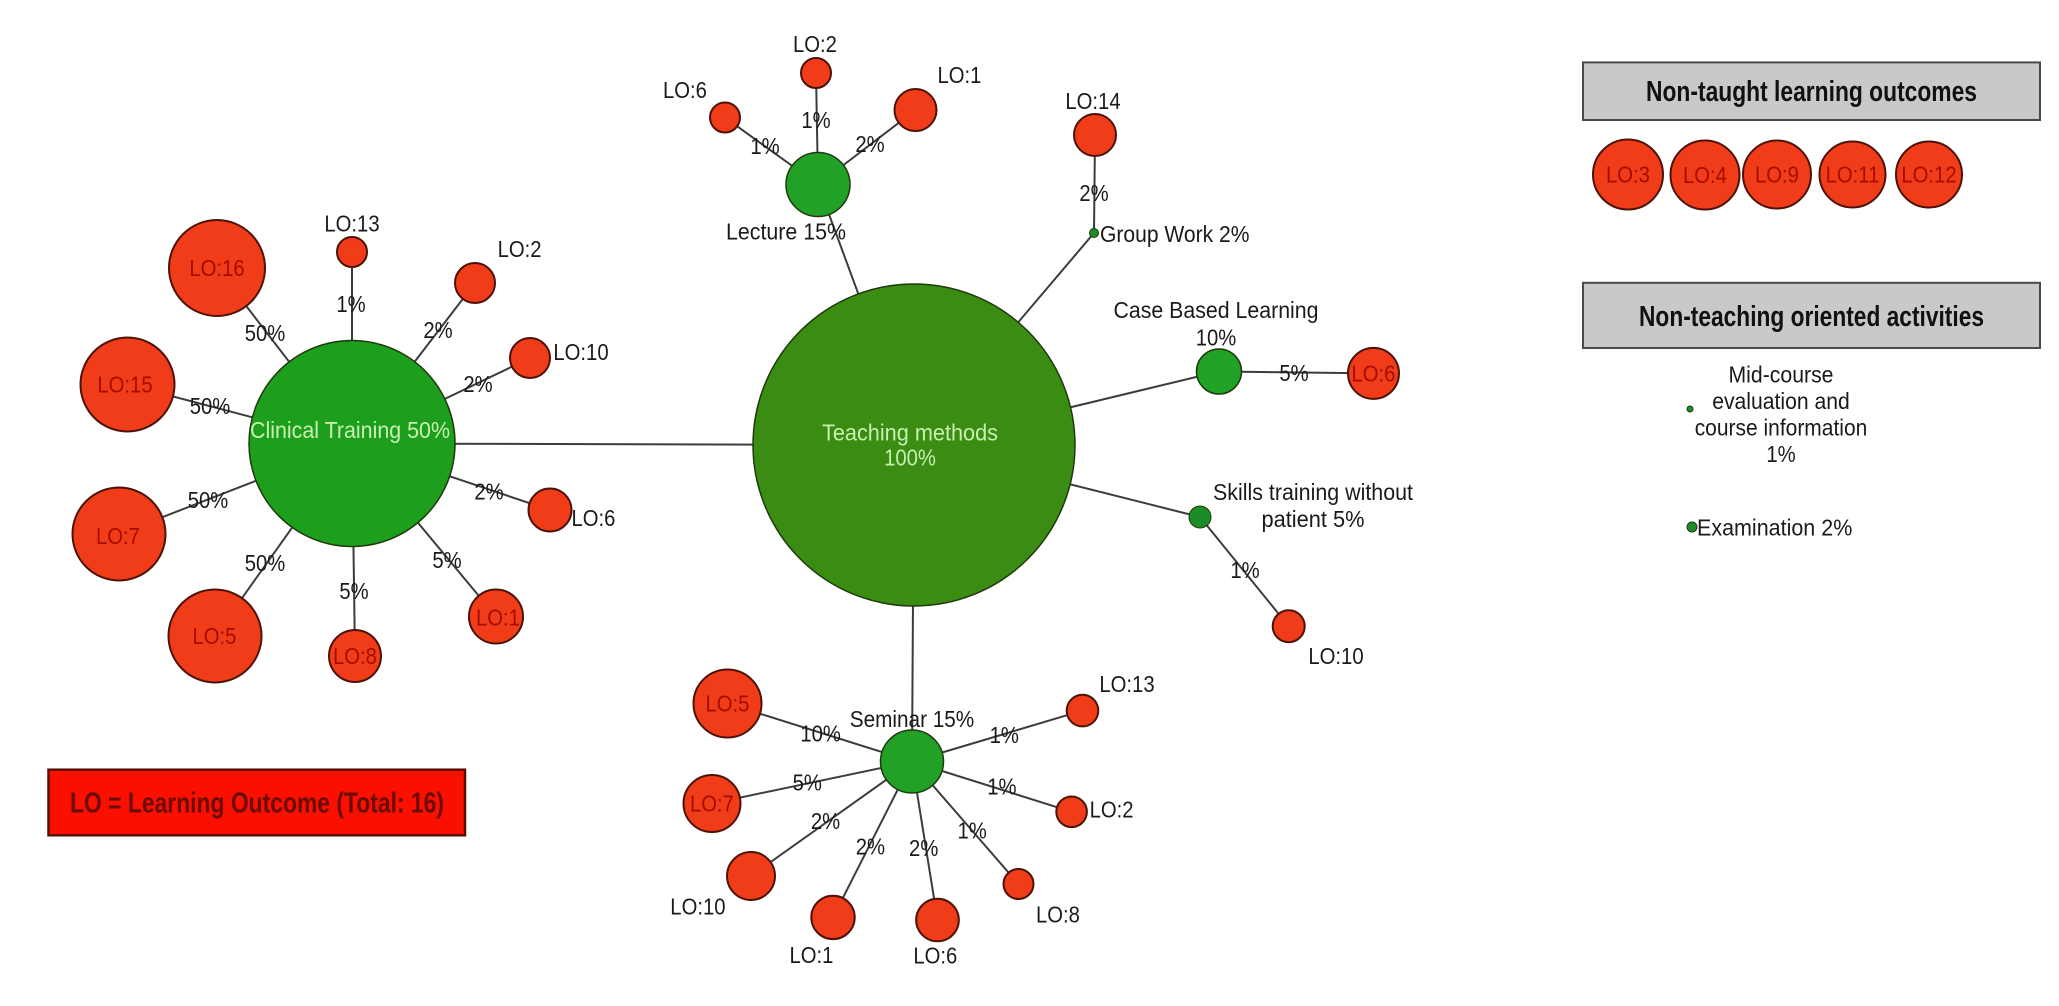 Image resolution: width=2059 pixels, height=1006 pixels. Describe the element at coordinates (1781, 427) in the screenshot. I see `svg-text: course information` at that location.